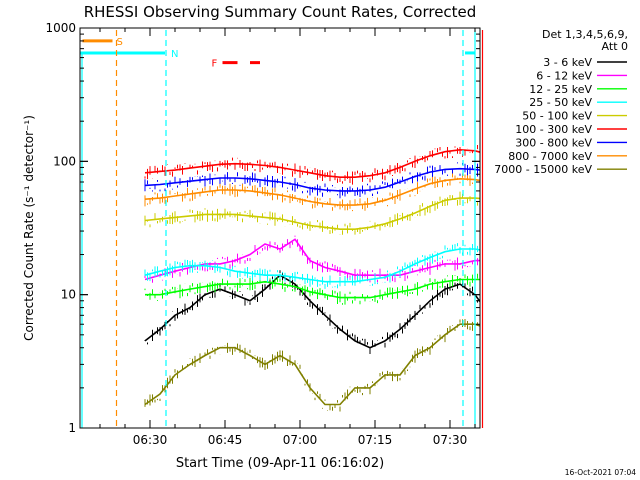 The image size is (640, 480). What do you see at coordinates (68, 295) in the screenshot?
I see `y-tick-label-1: 10` at bounding box center [68, 295].